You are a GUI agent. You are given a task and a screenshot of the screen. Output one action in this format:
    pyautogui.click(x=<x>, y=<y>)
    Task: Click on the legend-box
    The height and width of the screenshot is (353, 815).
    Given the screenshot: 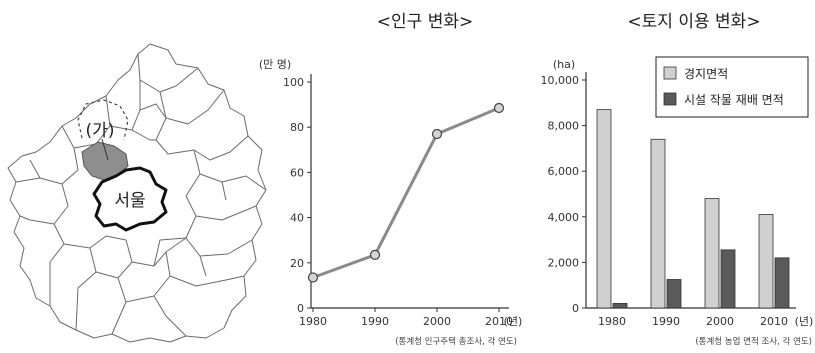 What is the action you would take?
    pyautogui.click(x=732, y=87)
    